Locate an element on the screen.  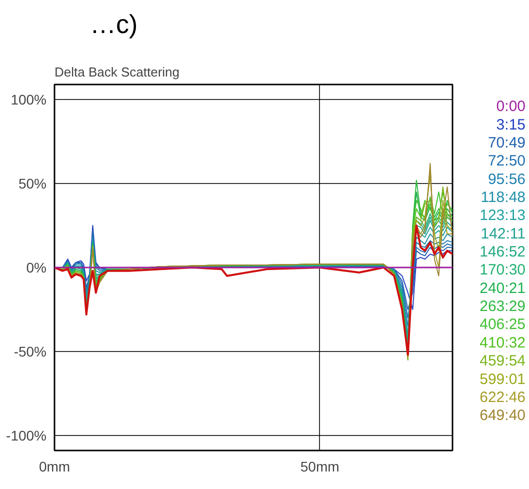
chart-title: Delta Back Scattering is located at coordinates (117, 72).